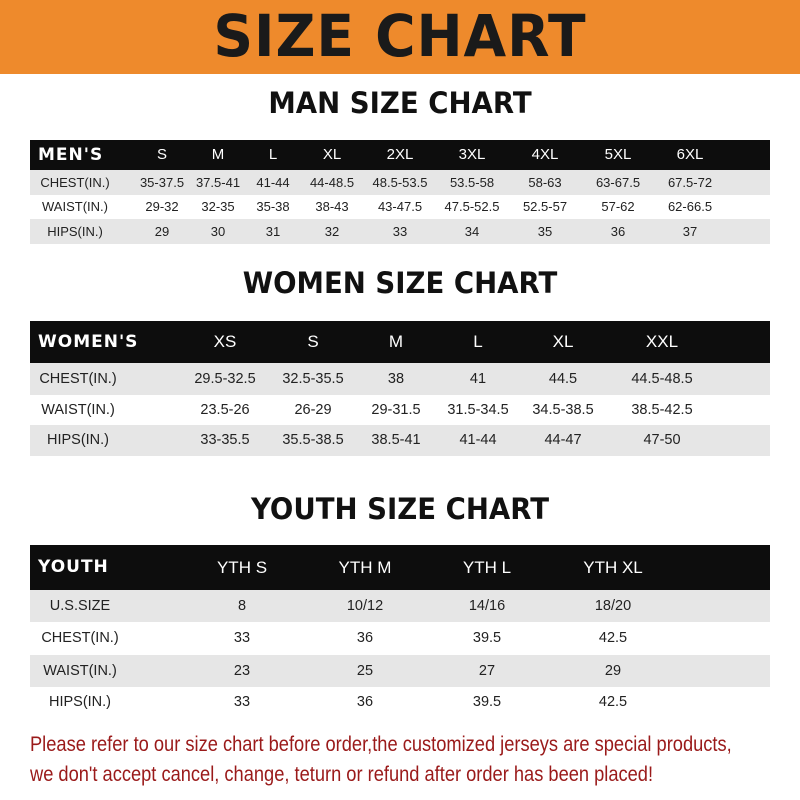 The image size is (800, 800). I want to click on table-cell: 38, so click(396, 379).